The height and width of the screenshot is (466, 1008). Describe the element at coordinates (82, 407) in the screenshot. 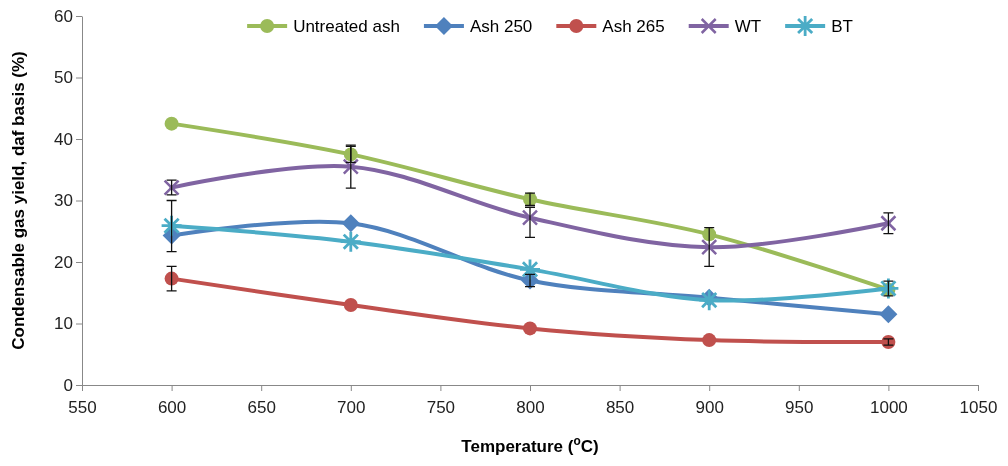

I see `x-tick-label: 550` at that location.